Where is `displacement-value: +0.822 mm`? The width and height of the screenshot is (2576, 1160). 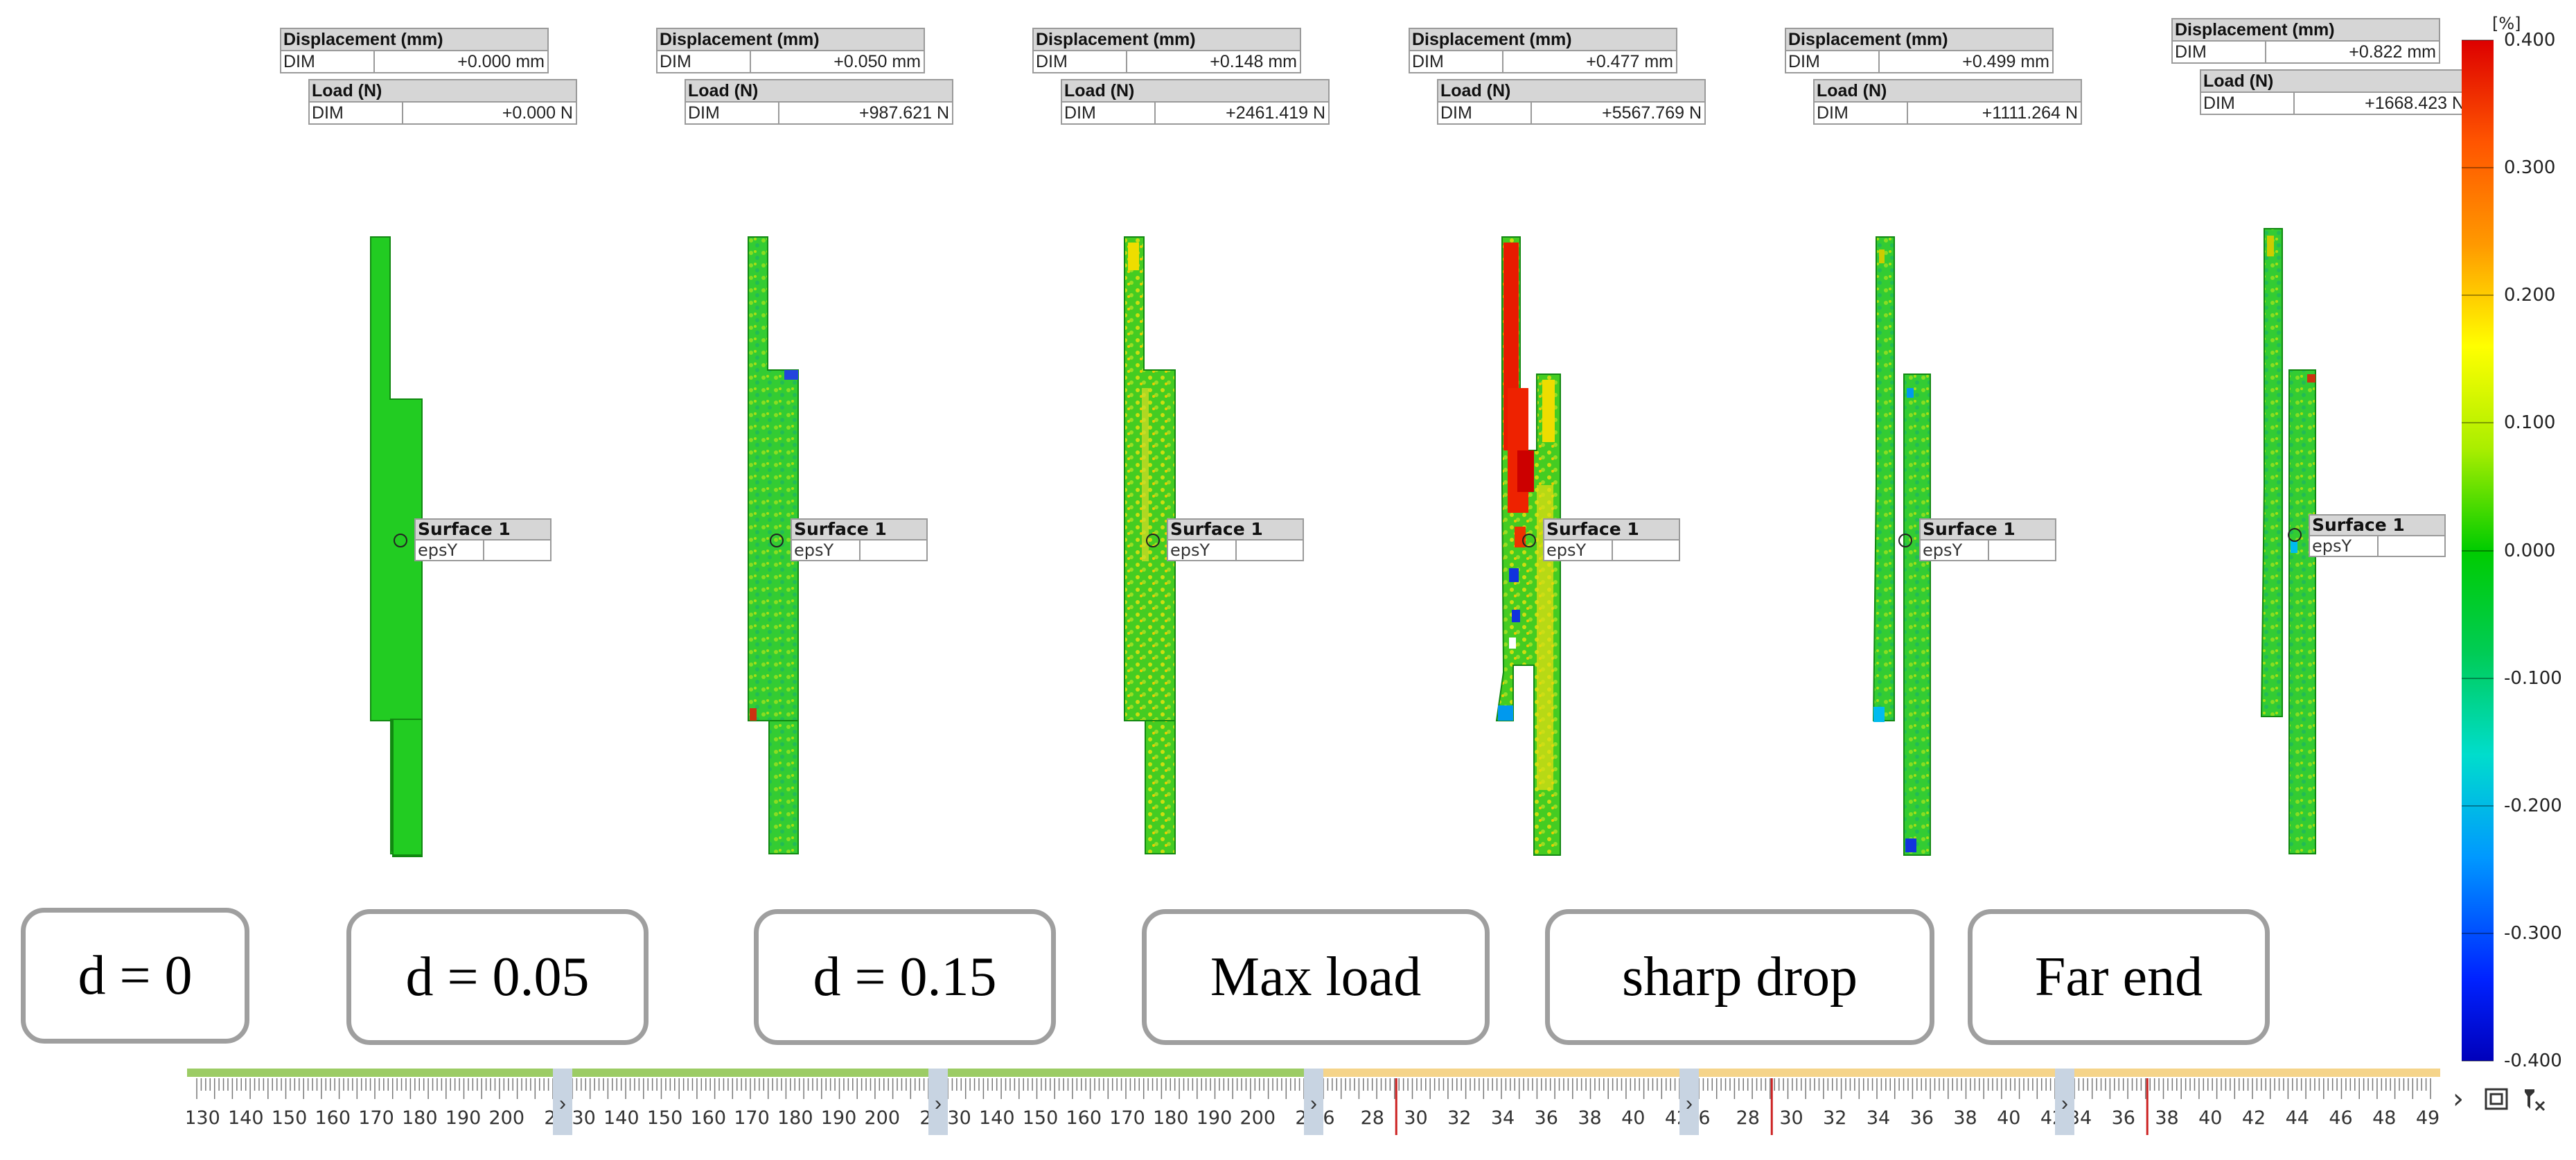 displacement-value: +0.822 mm is located at coordinates (2392, 52).